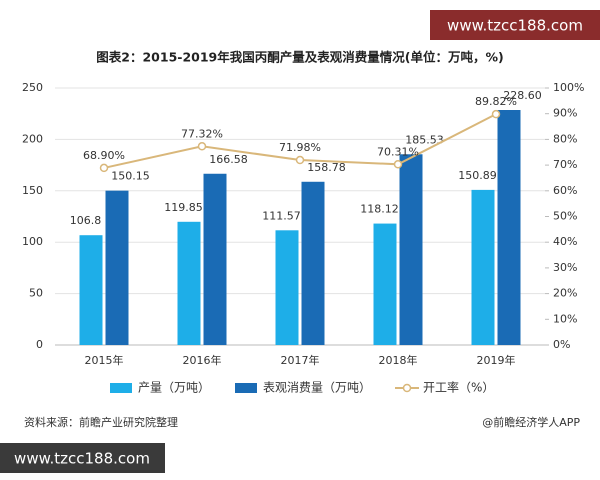 Image resolution: width=600 pixels, height=480 pixels. I want to click on x-tick-label: 2019年, so click(496, 360).